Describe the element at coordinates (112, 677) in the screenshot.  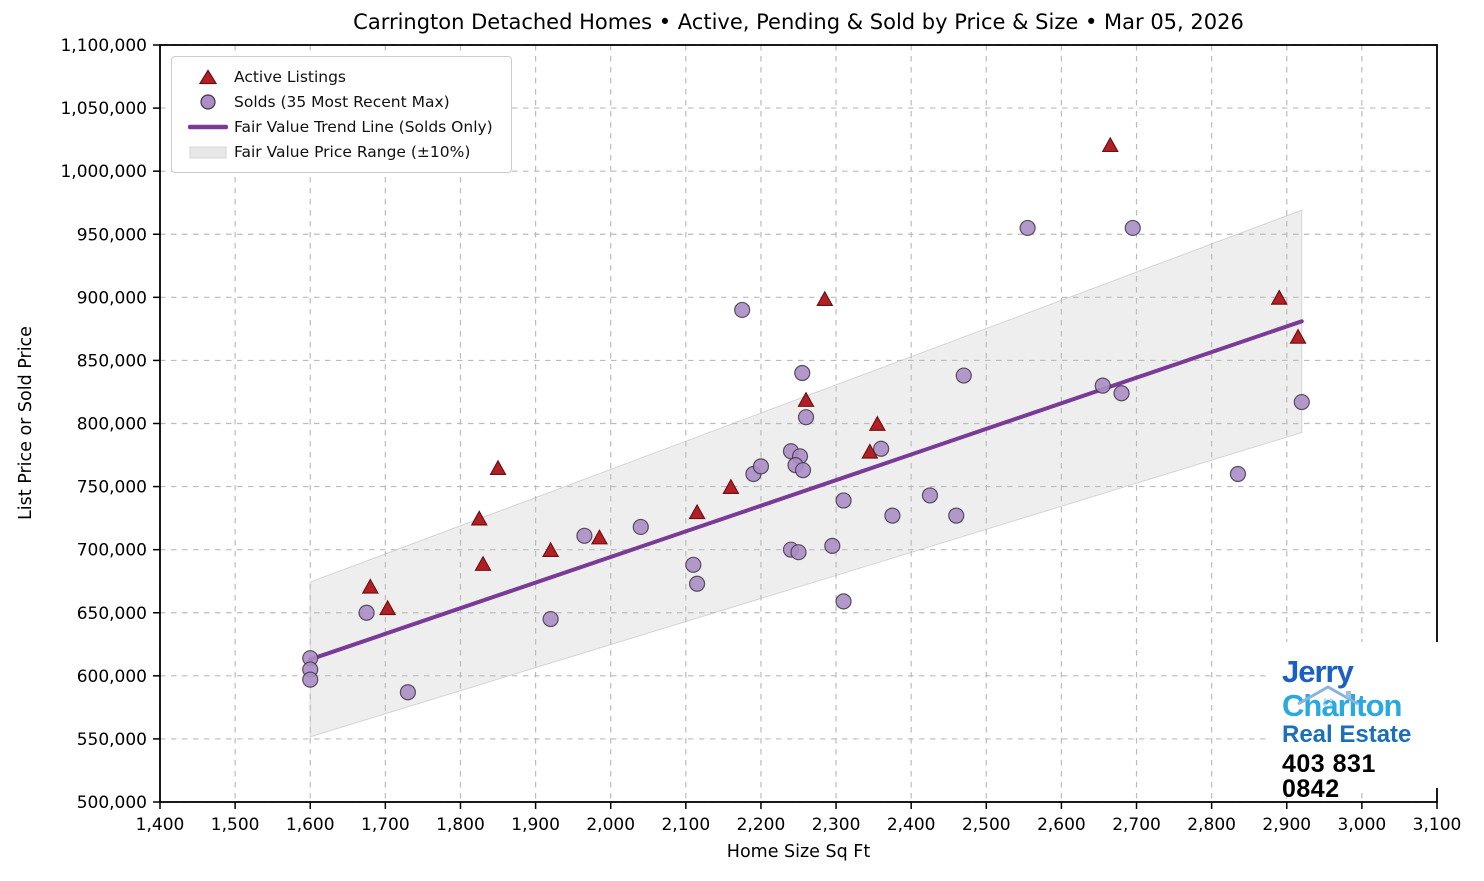
I see `y-tick-label: 600,000` at that location.